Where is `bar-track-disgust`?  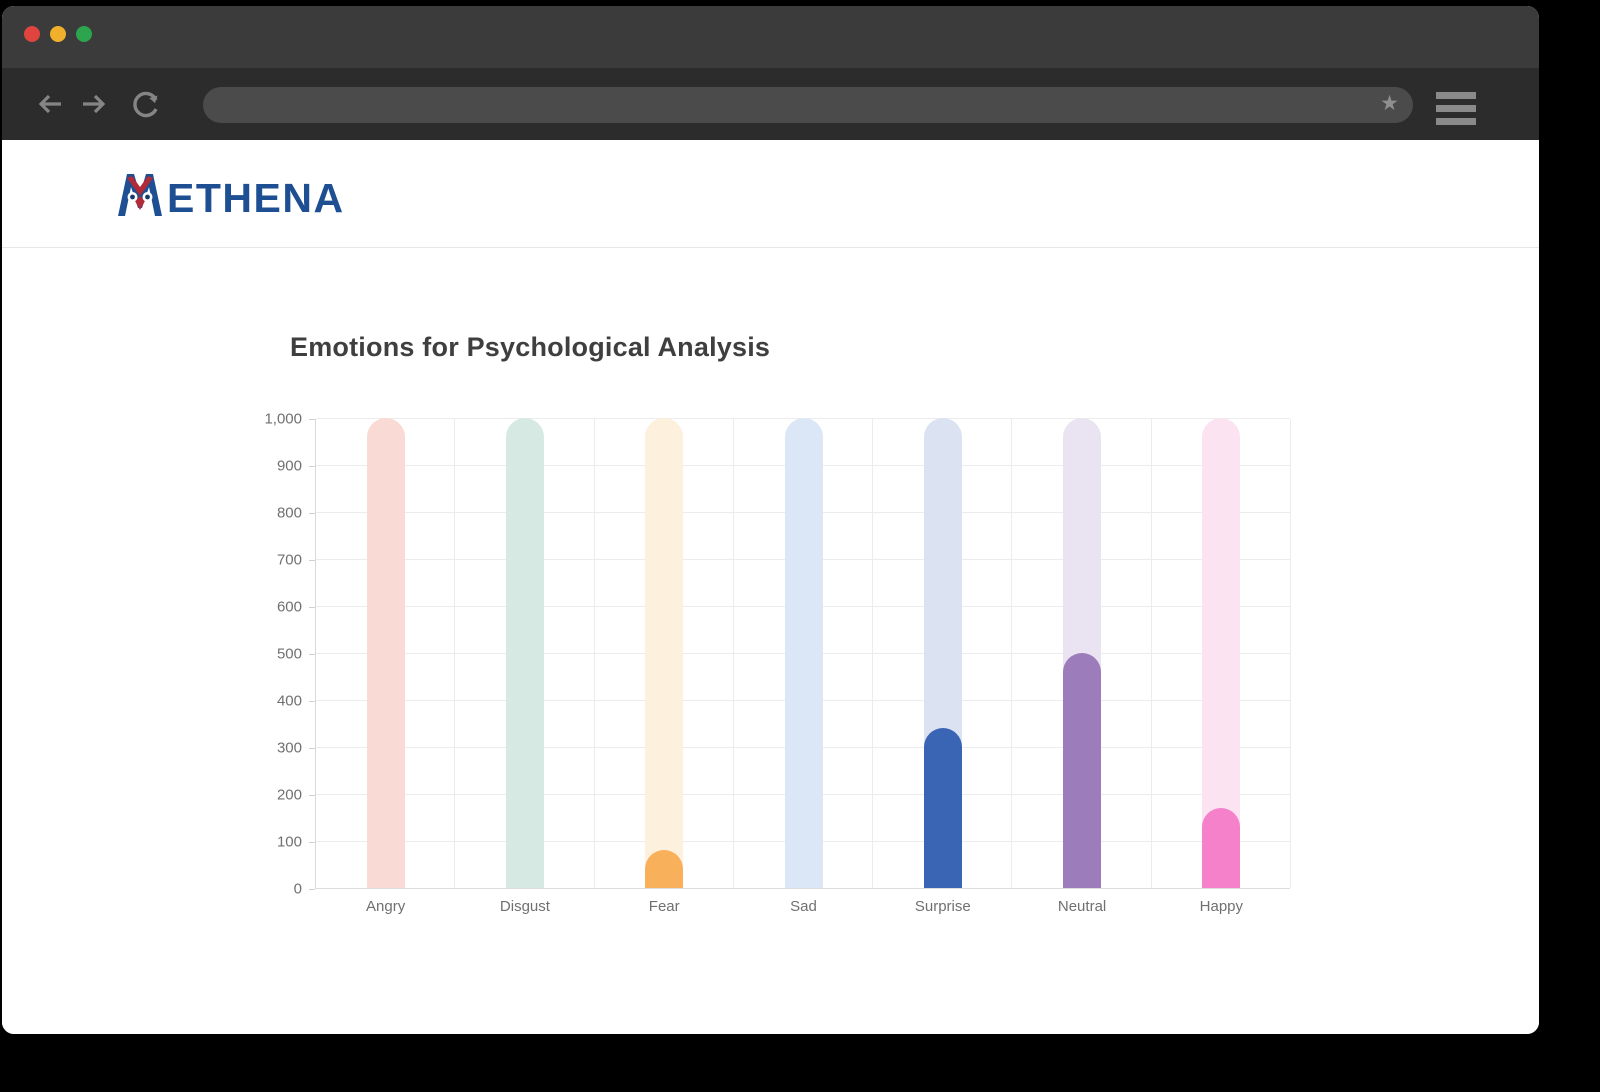 bar-track-disgust is located at coordinates (524, 653).